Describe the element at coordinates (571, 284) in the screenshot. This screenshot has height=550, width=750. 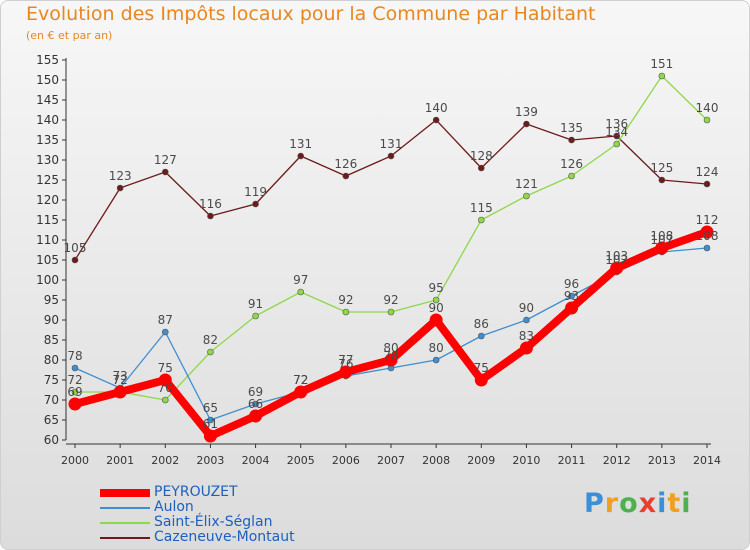
I see `data-label: 96` at that location.